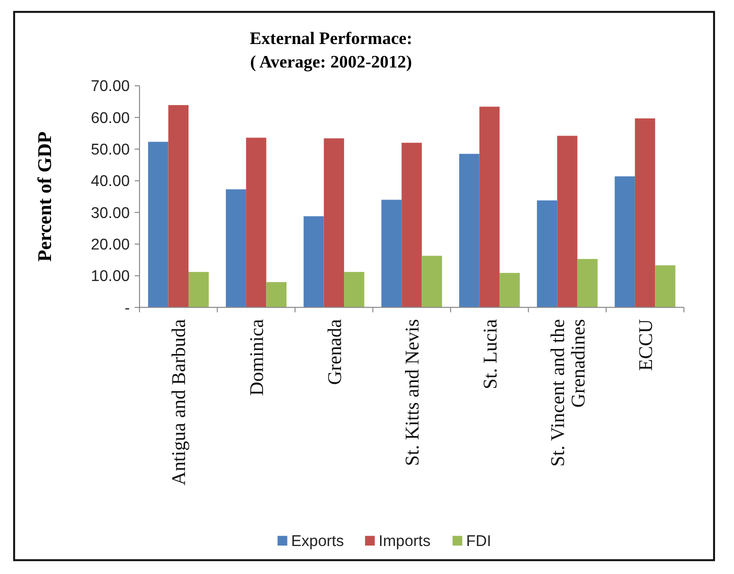 The width and height of the screenshot is (734, 574). I want to click on x-tick-label: St. Vincent and the Grenadines, so click(569, 393).